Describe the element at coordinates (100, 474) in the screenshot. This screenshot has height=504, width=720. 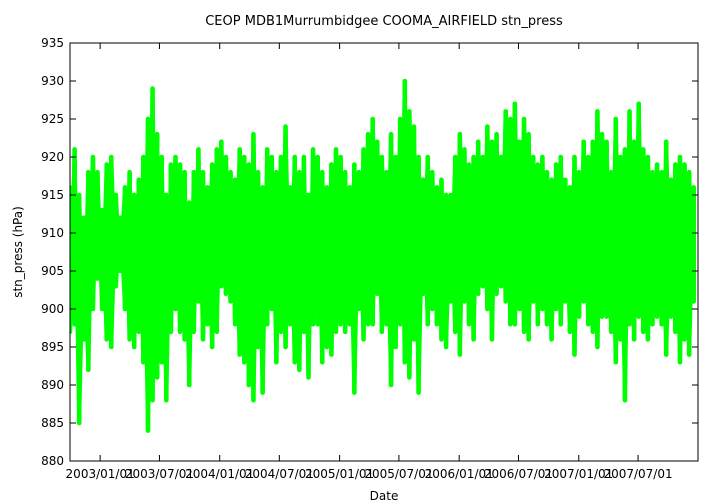
I see `x-tick-label: 2003/01/01` at that location.